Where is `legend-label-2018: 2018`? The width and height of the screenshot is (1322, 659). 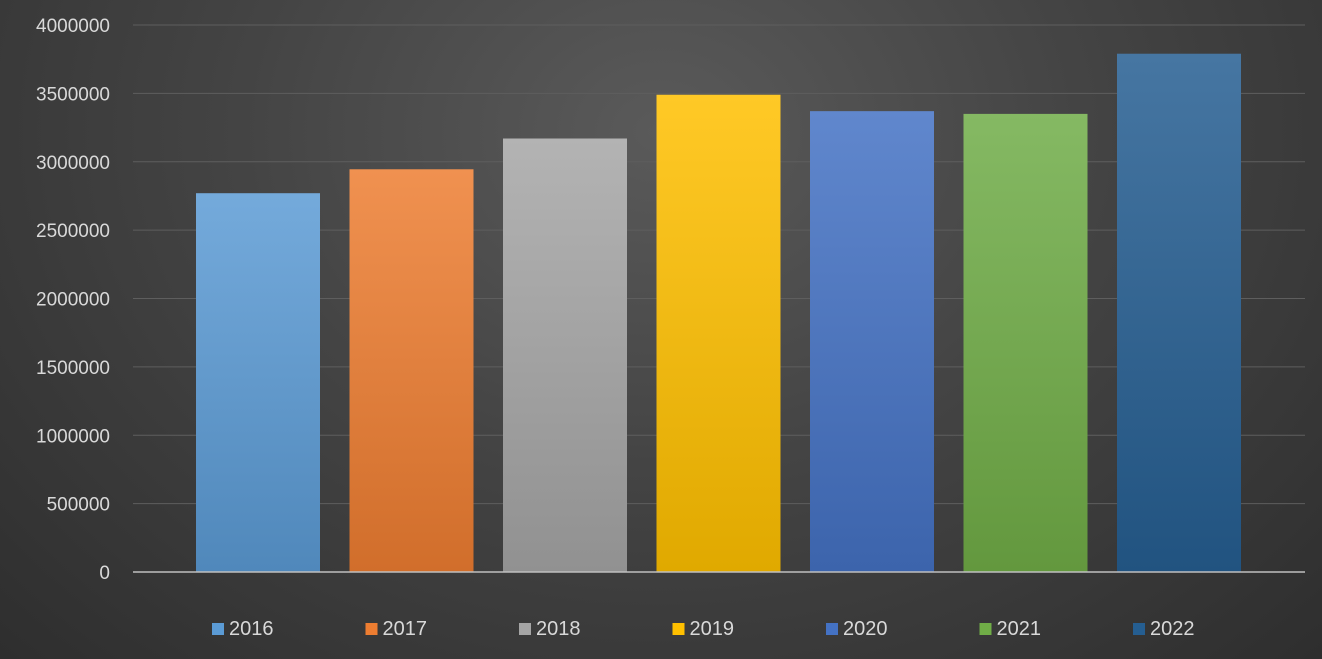 legend-label-2018: 2018 is located at coordinates (558, 629).